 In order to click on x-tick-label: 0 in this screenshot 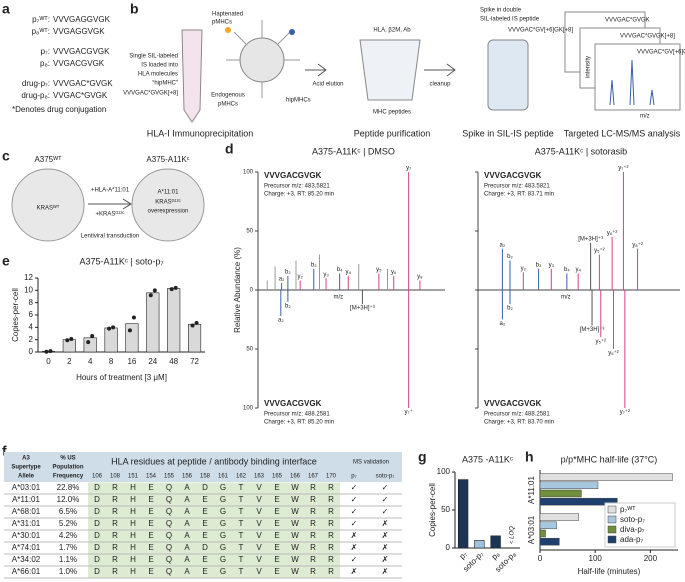, I will do `click(540, 558)`.